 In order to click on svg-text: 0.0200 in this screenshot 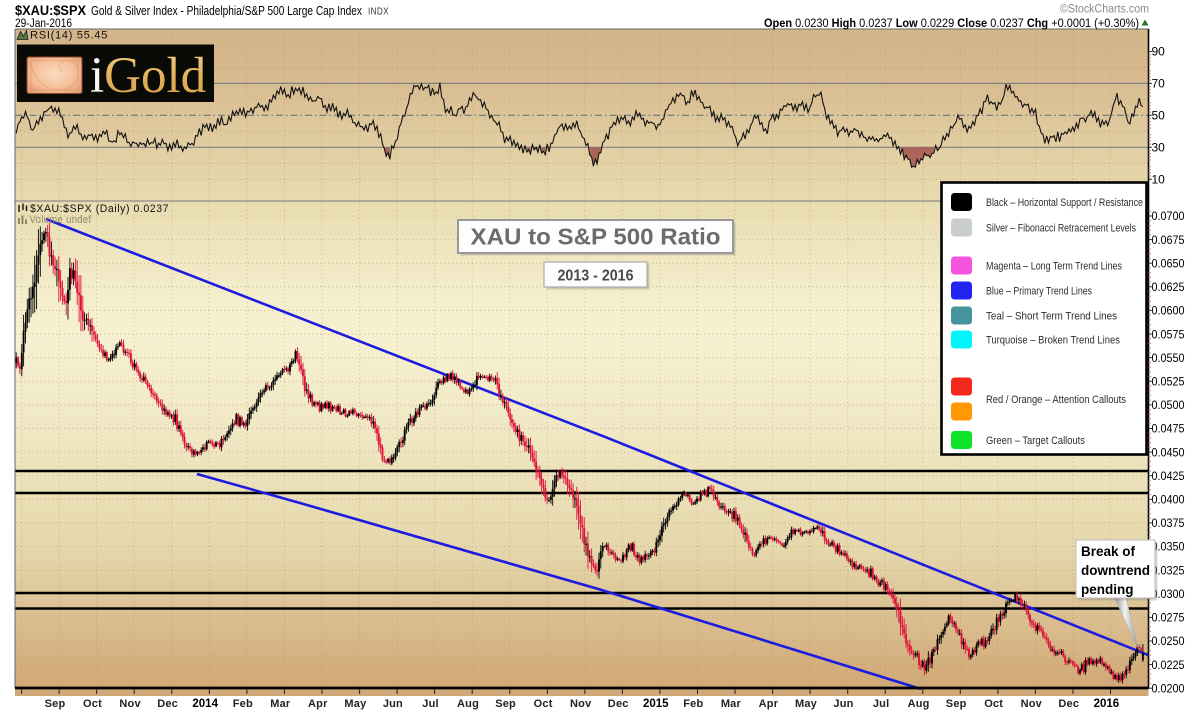, I will do `click(1168, 688)`.